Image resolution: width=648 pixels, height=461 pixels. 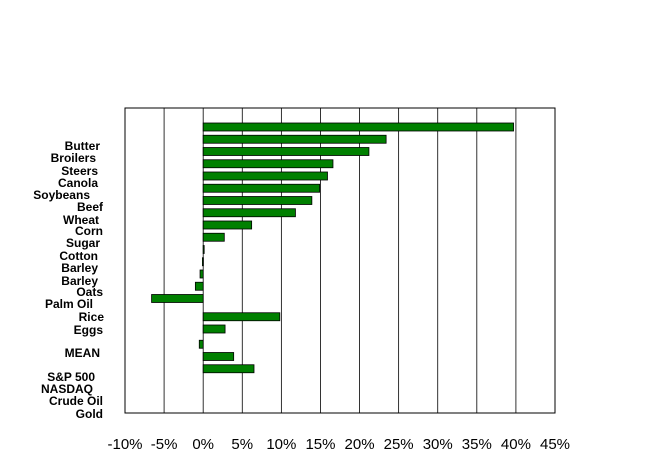 I want to click on category-label: S&P 500, so click(x=71, y=377).